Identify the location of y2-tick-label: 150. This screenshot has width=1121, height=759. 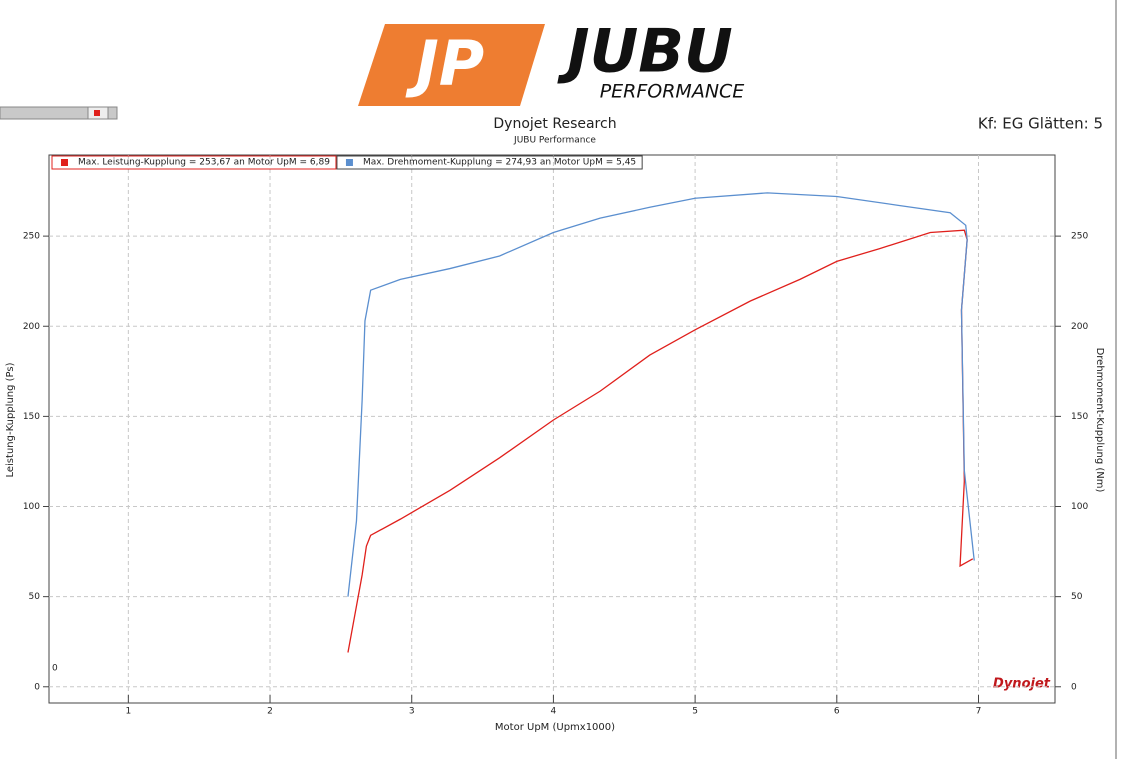
(1079, 417).